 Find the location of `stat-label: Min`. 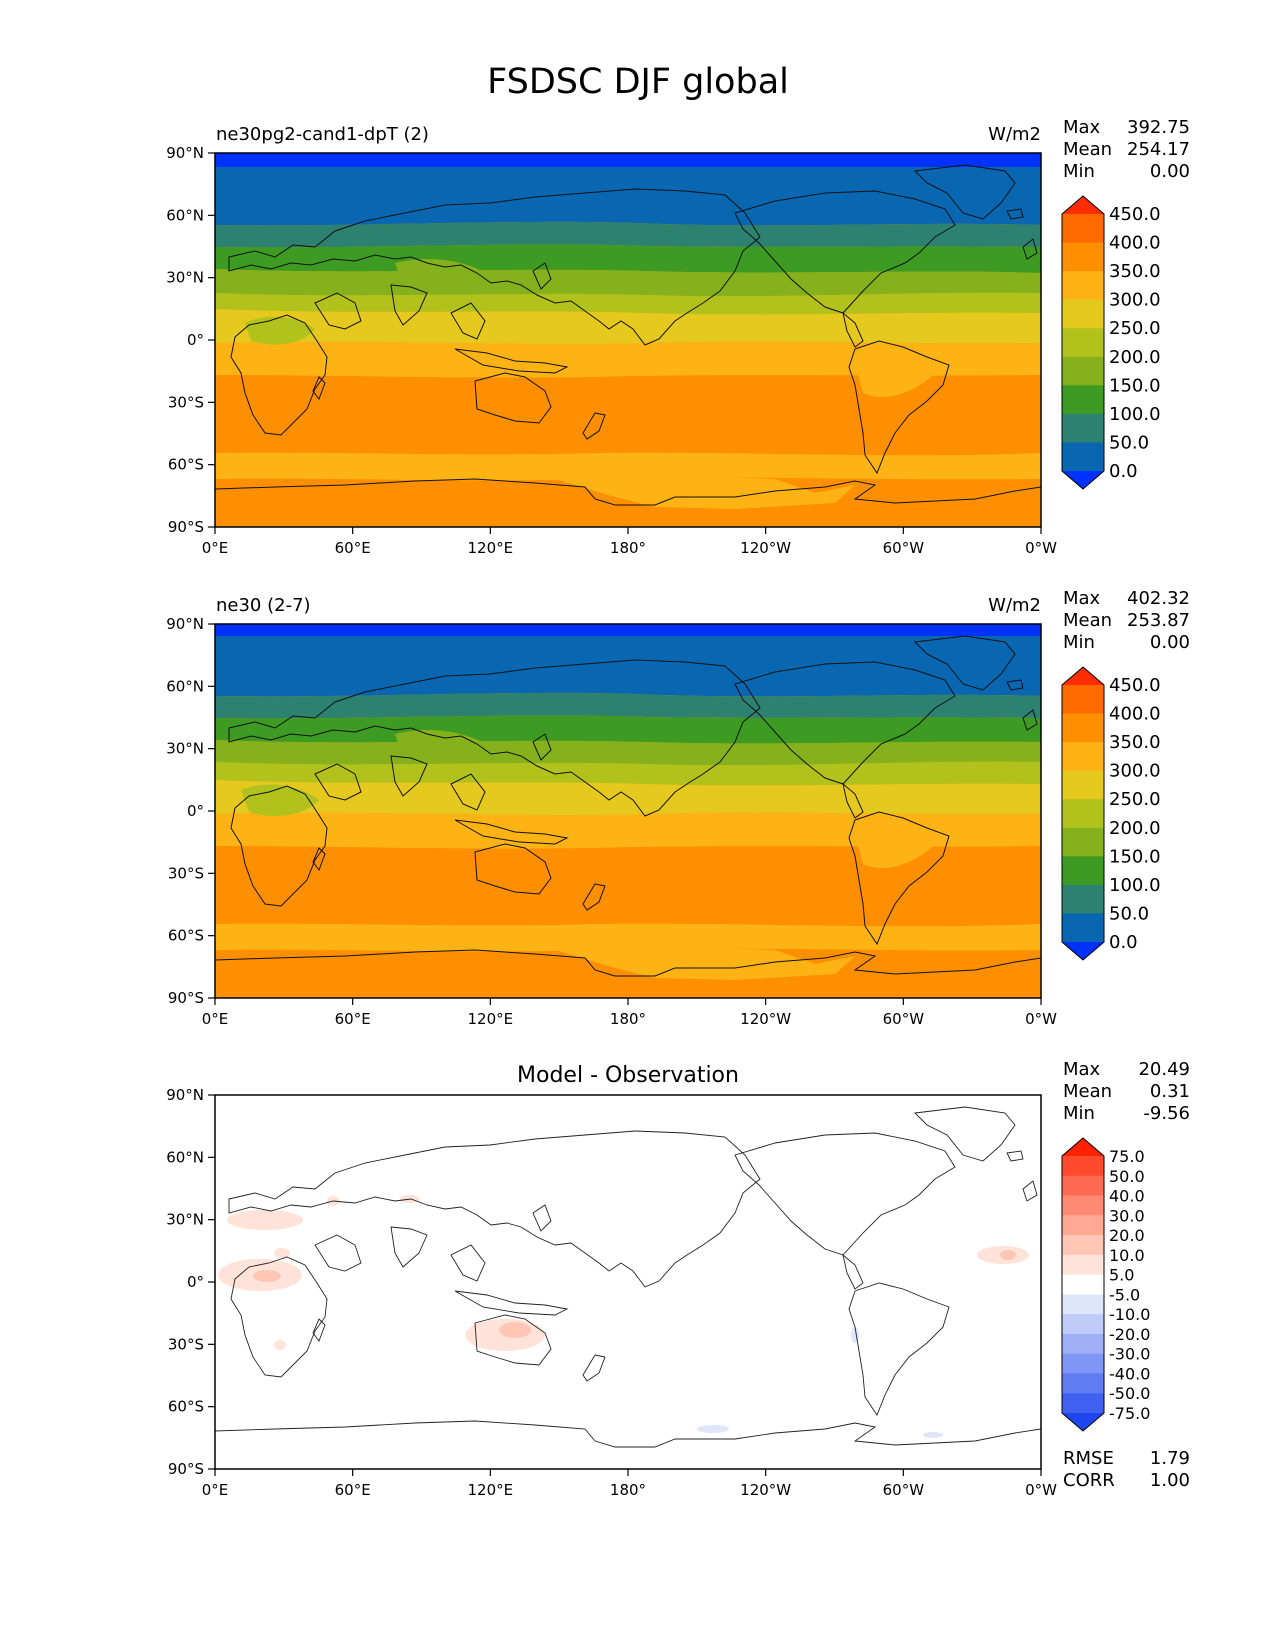

stat-label: Min is located at coordinates (1079, 171).